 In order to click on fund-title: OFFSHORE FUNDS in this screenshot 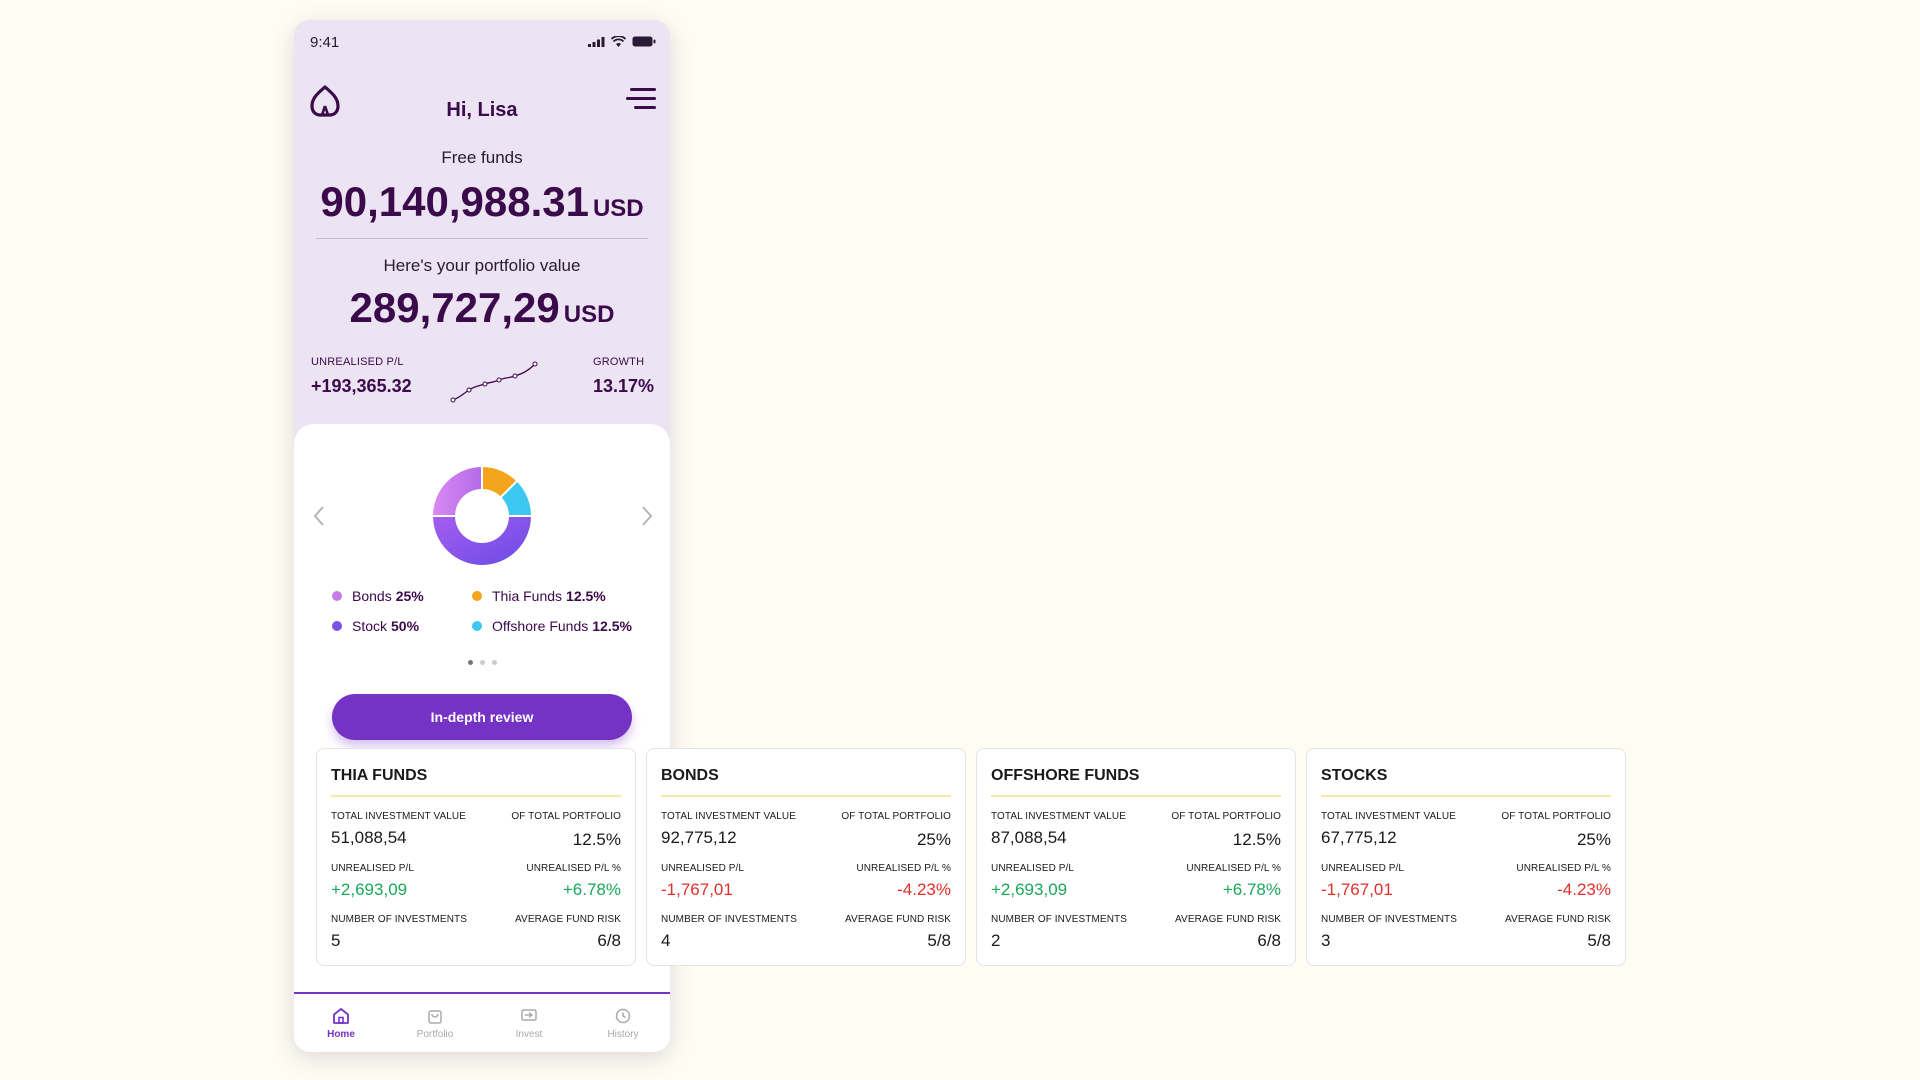, I will do `click(1065, 775)`.